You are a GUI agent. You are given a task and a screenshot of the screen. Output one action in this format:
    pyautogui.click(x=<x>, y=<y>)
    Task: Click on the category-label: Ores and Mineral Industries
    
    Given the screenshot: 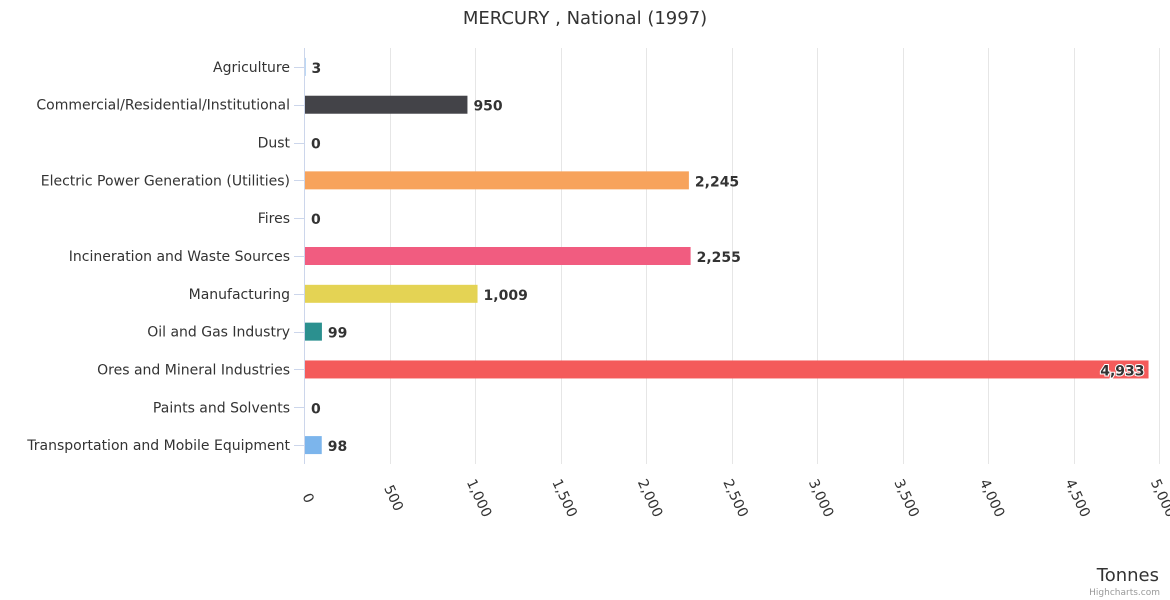 What is the action you would take?
    pyautogui.click(x=193, y=370)
    